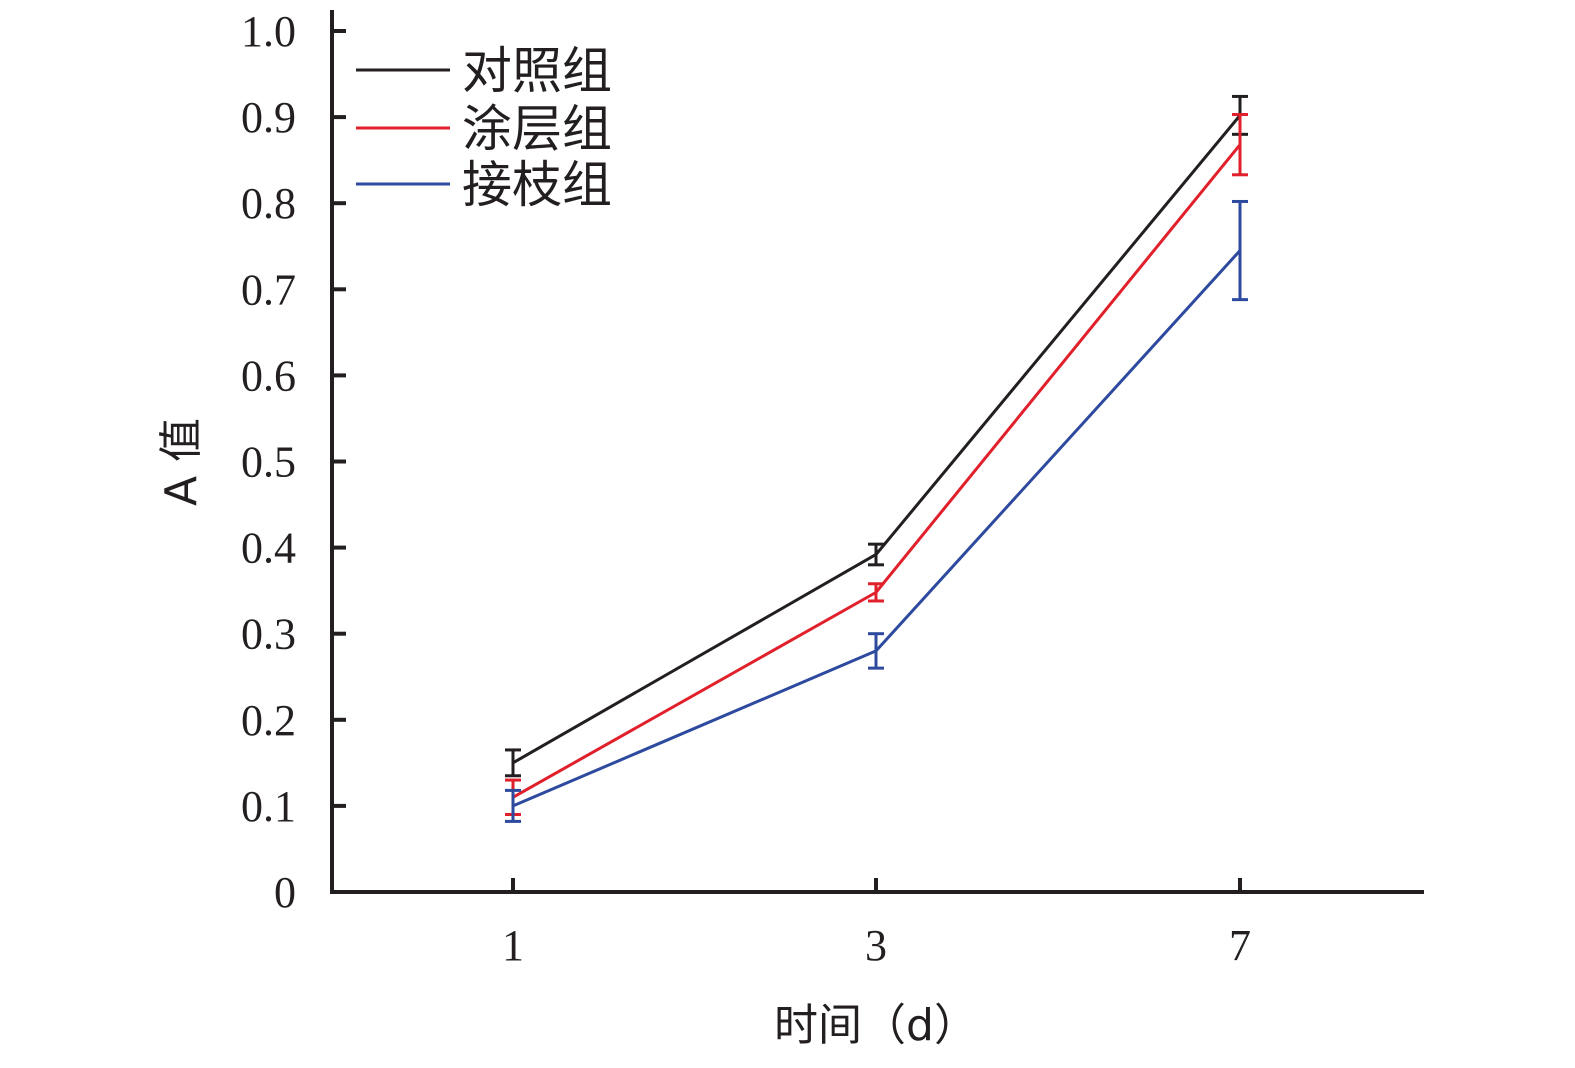 Image resolution: width=1575 pixels, height=1068 pixels. What do you see at coordinates (268, 289) in the screenshot?
I see `y-tick-label: 0.7` at bounding box center [268, 289].